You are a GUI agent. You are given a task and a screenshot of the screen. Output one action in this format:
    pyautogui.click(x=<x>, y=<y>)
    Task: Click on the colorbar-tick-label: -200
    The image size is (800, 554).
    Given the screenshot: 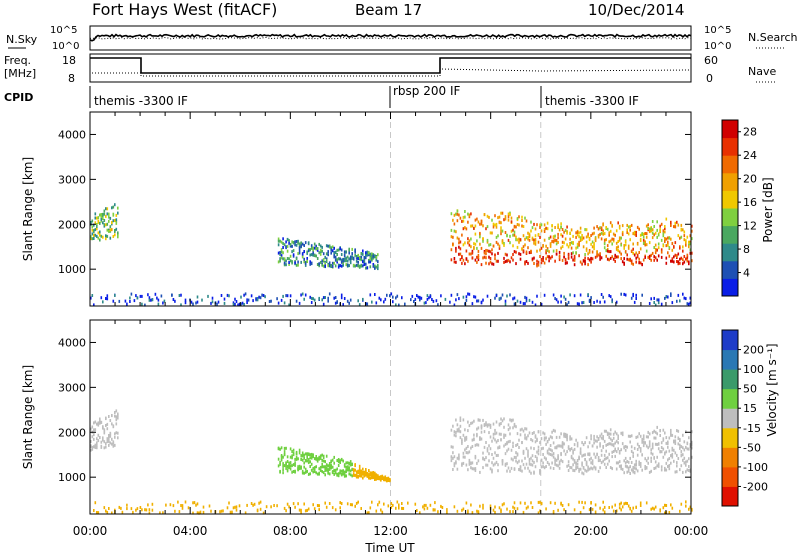 What is the action you would take?
    pyautogui.click(x=755, y=486)
    